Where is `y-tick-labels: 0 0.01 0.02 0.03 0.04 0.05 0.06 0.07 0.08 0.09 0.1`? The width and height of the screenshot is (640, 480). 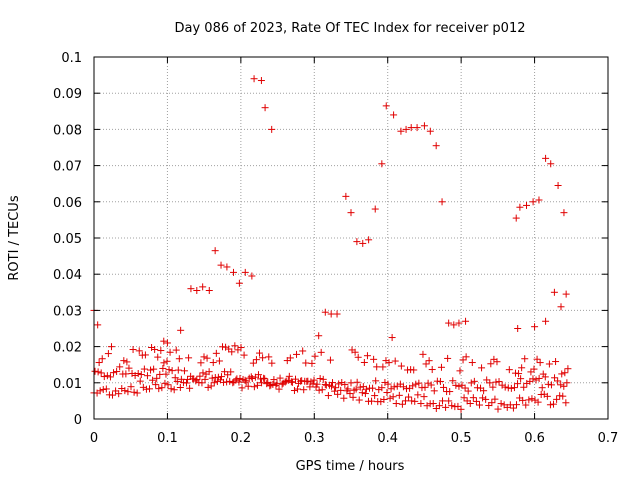 y-tick-labels: 0 0.01 0.02 0.03 0.04 0.05 0.06 0.07 0.08 0.09 0.1 is located at coordinates (67, 239).